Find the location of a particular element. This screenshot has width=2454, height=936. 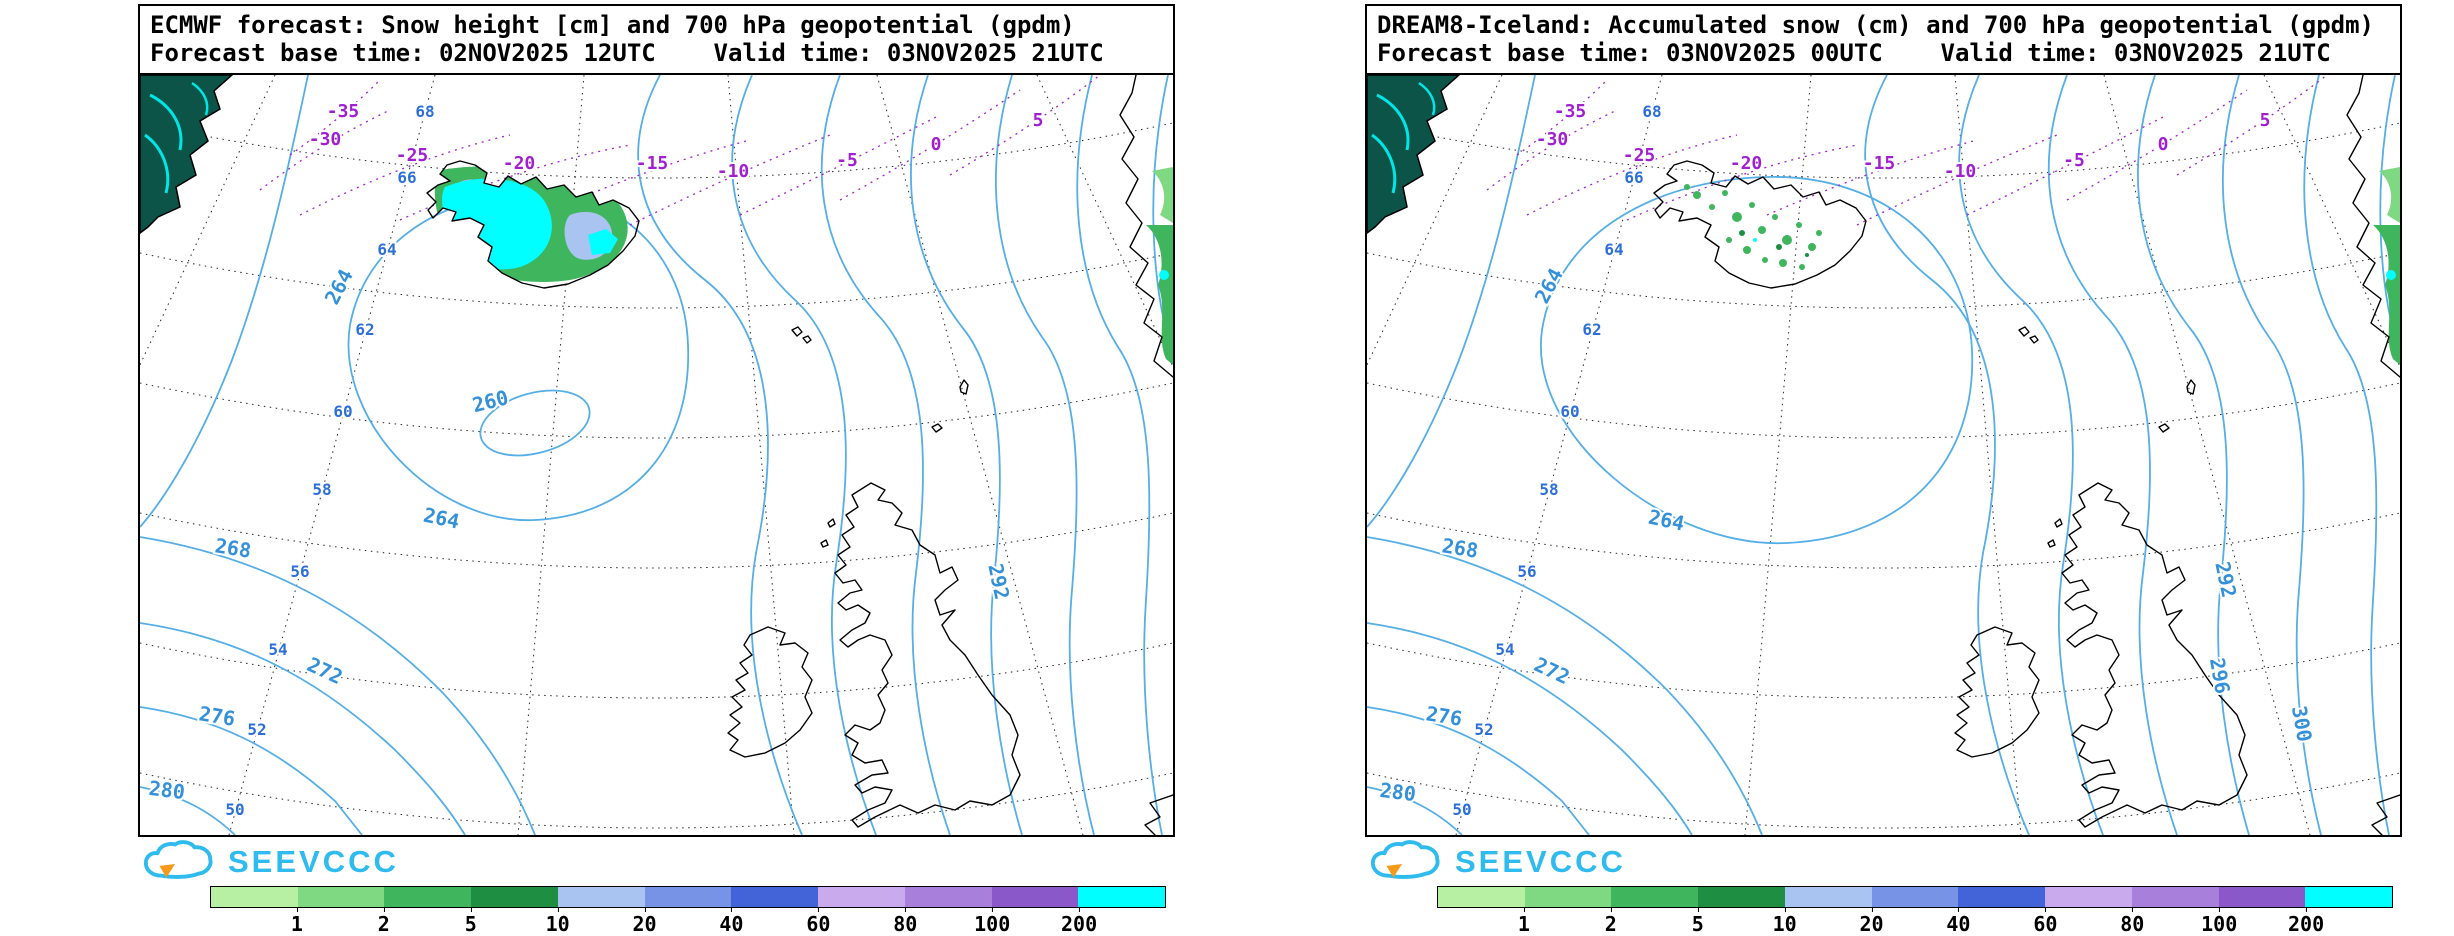

latitude-label: 62 is located at coordinates (364, 329).